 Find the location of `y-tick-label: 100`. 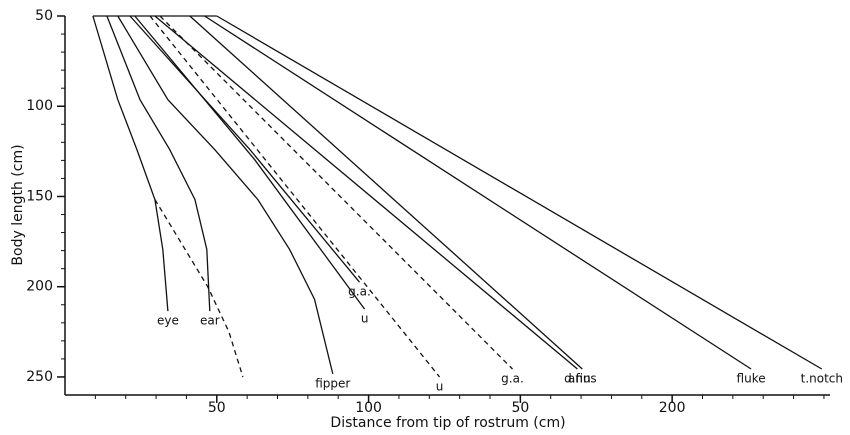

y-tick-label: 100 is located at coordinates (39, 106).